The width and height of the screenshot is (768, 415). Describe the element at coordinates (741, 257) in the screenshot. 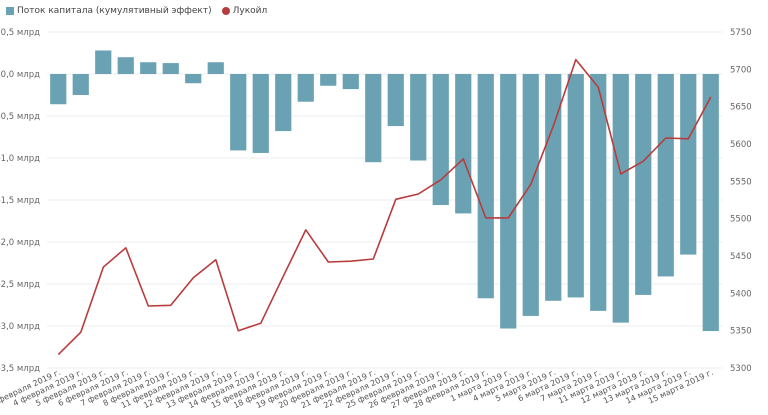

I see `y-right-tick-label: 5450` at that location.